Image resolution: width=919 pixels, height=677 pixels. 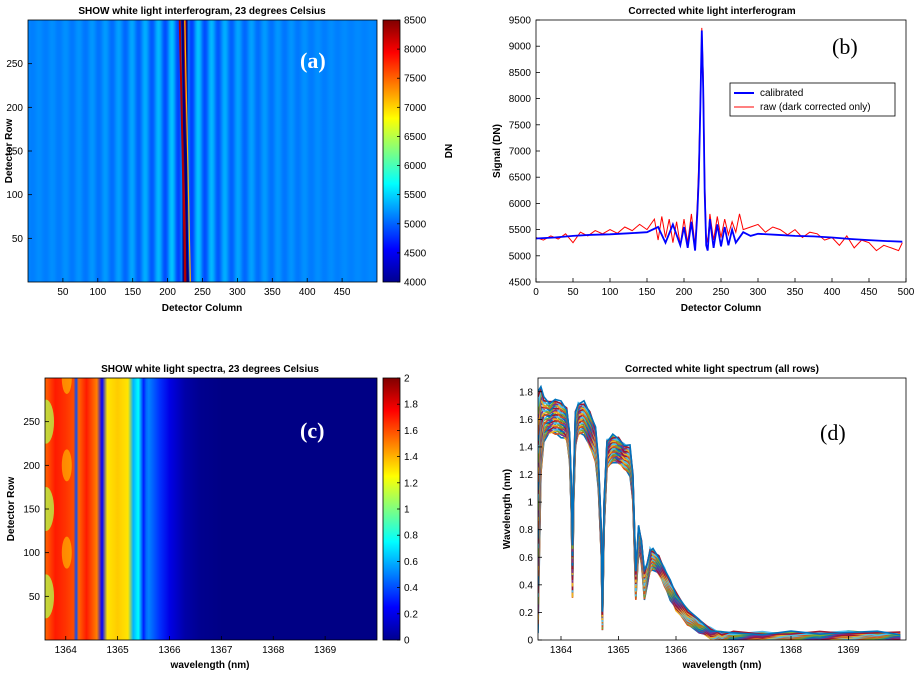 I want to click on panel-c-xtick-label-0: 1364, so click(x=66, y=650).